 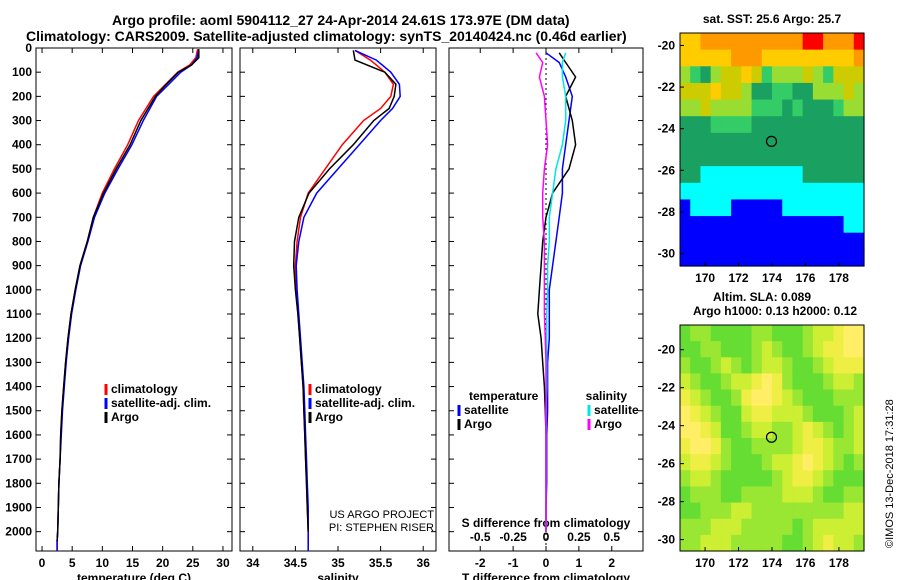 What do you see at coordinates (18, 459) in the screenshot?
I see `depth-tick-label: 1700` at bounding box center [18, 459].